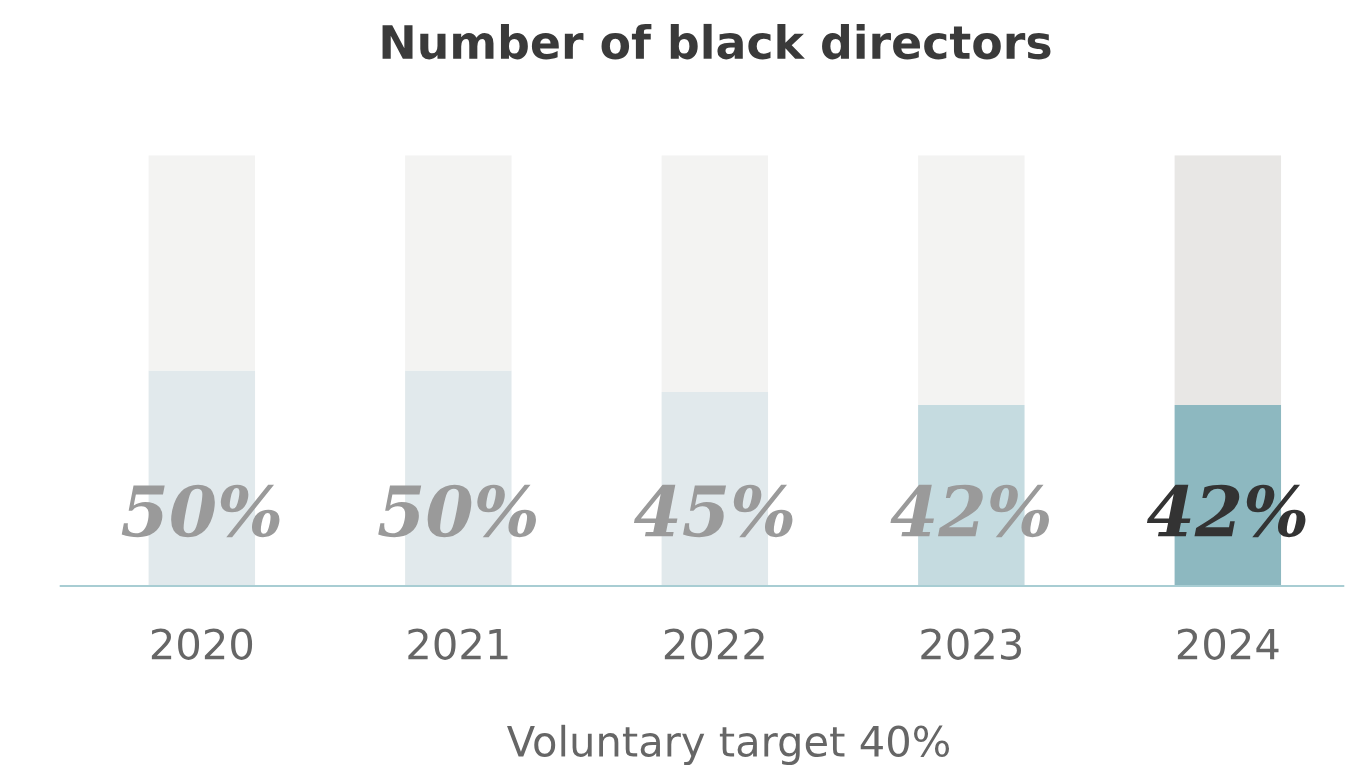 This screenshot has height=768, width=1350. What do you see at coordinates (458, 644) in the screenshot?
I see `x-tick-label: 2021` at bounding box center [458, 644].